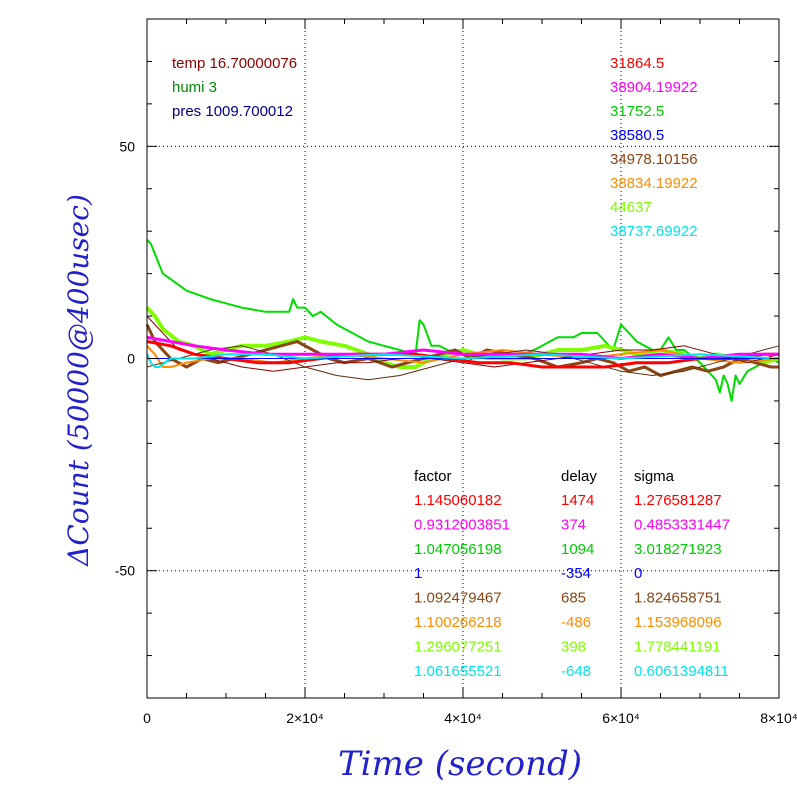 Image resolution: width=797 pixels, height=797 pixels. What do you see at coordinates (576, 573) in the screenshot?
I see `table-cell: -354` at bounding box center [576, 573].